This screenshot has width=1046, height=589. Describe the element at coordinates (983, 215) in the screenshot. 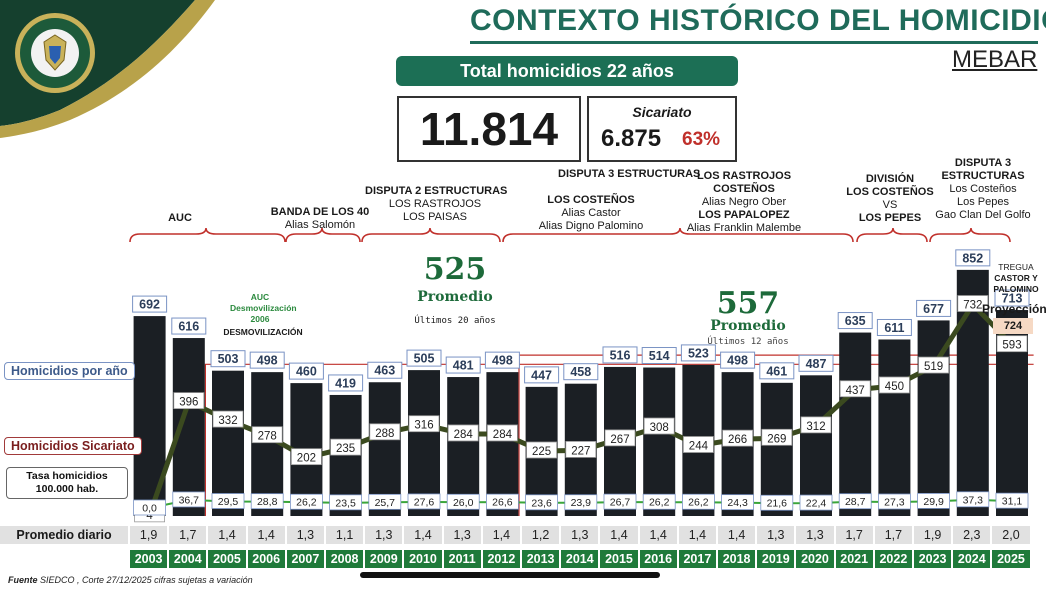

I see `annotation-disputa3b-line3: Gao Clan Del Golfo` at that location.